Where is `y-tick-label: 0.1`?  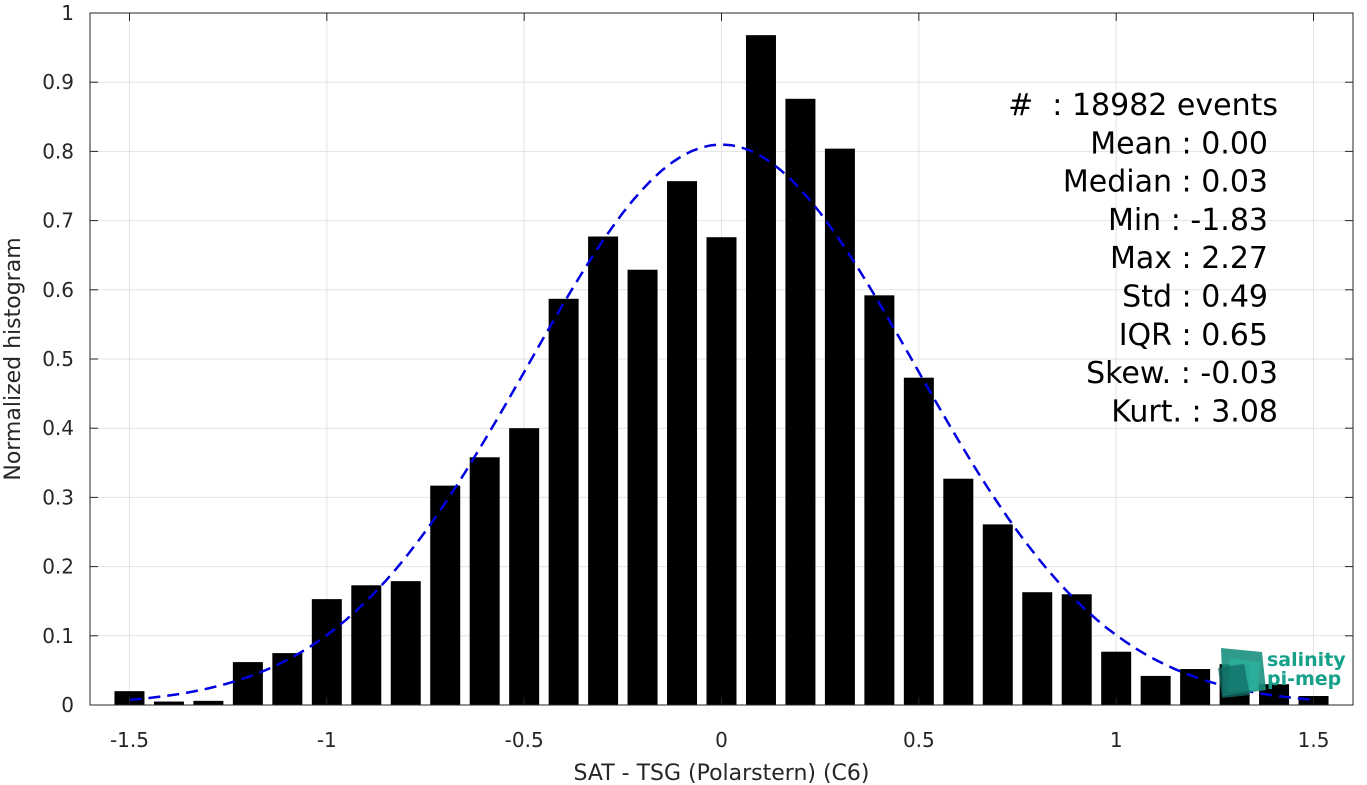 y-tick-label: 0.1 is located at coordinates (58, 636).